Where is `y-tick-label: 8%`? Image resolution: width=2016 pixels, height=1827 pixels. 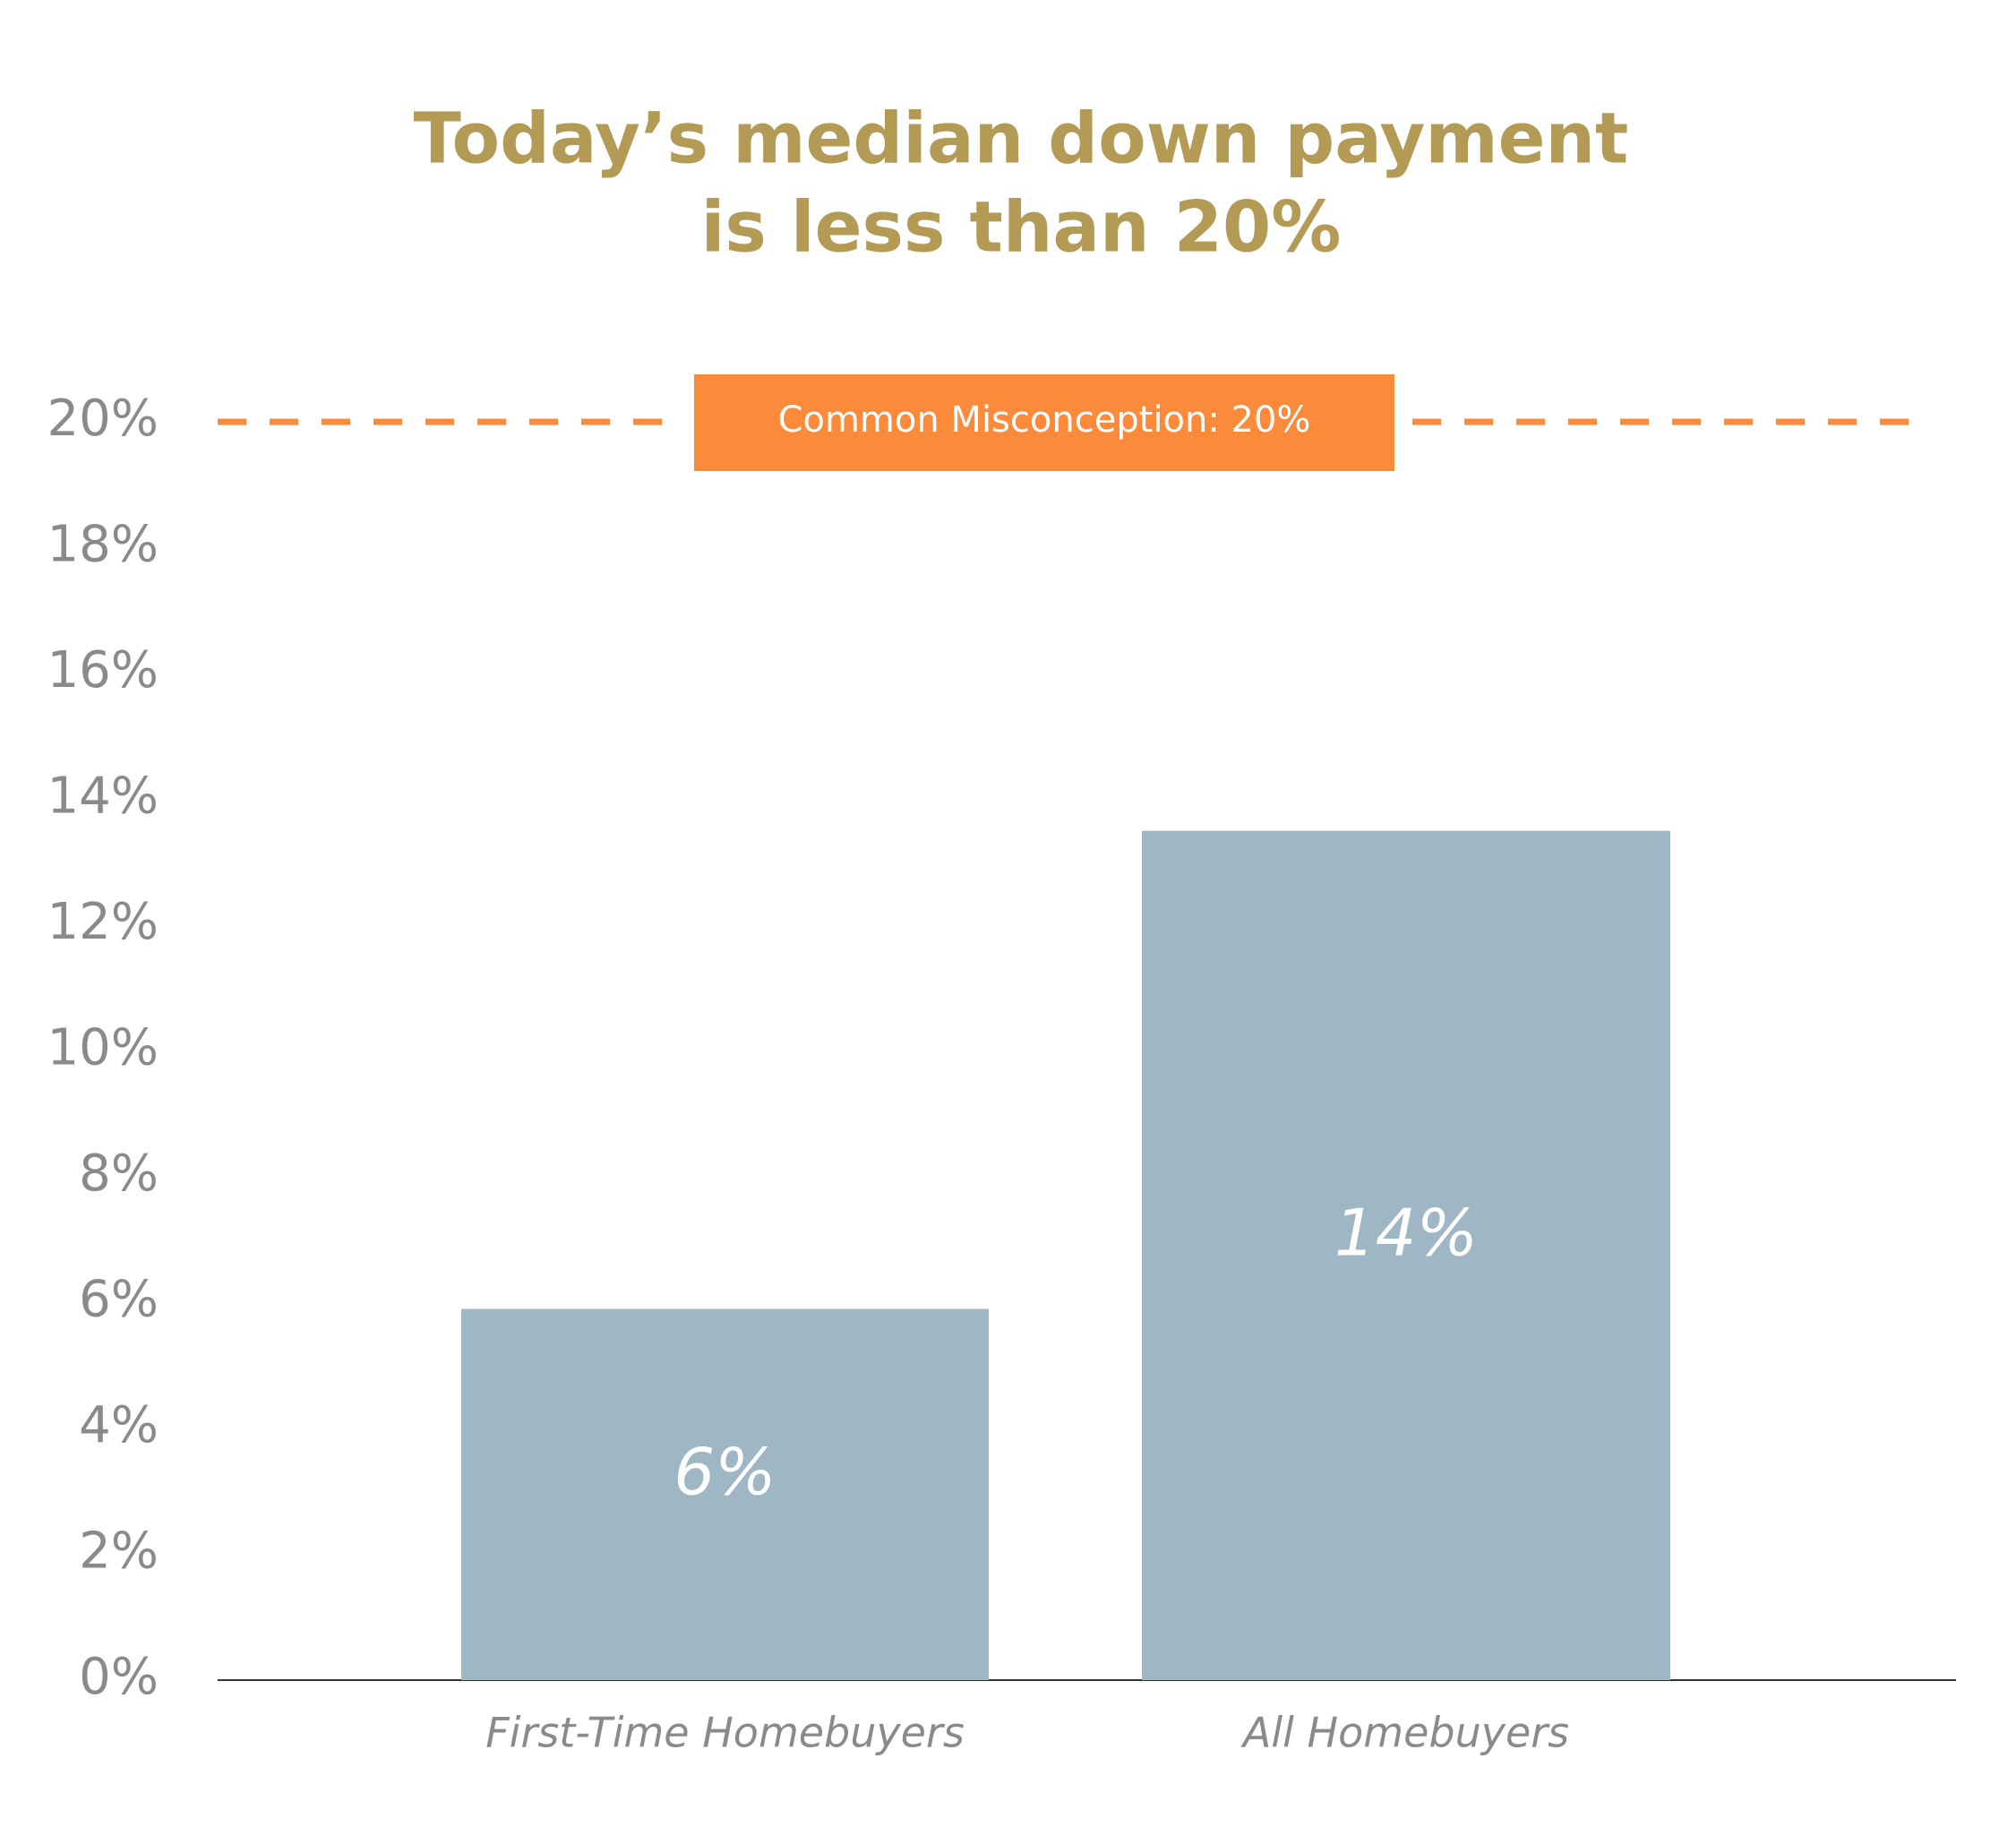
y-tick-label: 8% is located at coordinates (119, 1174).